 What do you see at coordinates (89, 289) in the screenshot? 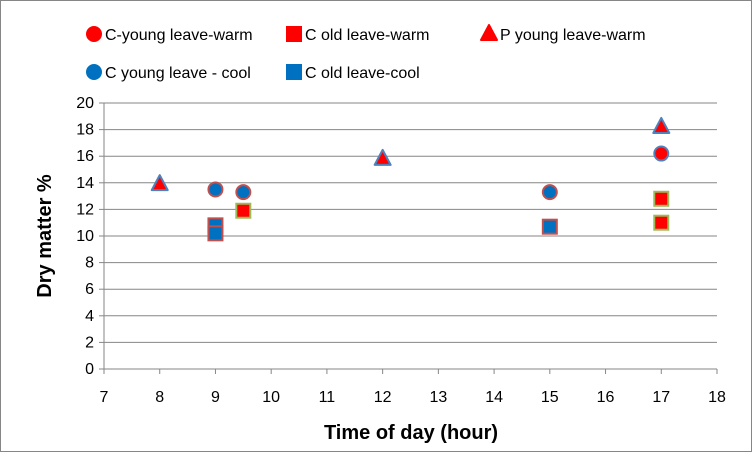
I see `y-tick-label: 6` at bounding box center [89, 289].